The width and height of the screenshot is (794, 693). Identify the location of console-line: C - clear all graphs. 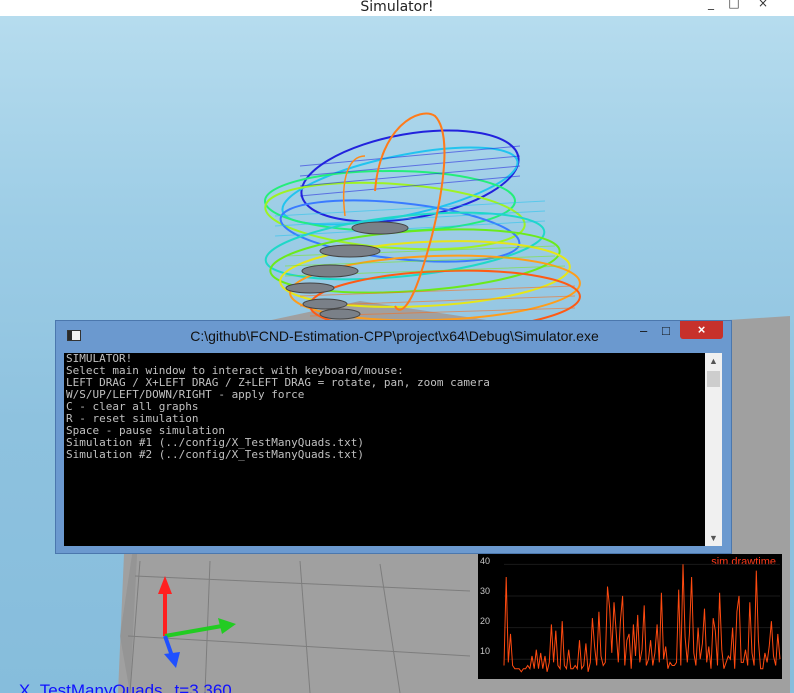
(132, 406).